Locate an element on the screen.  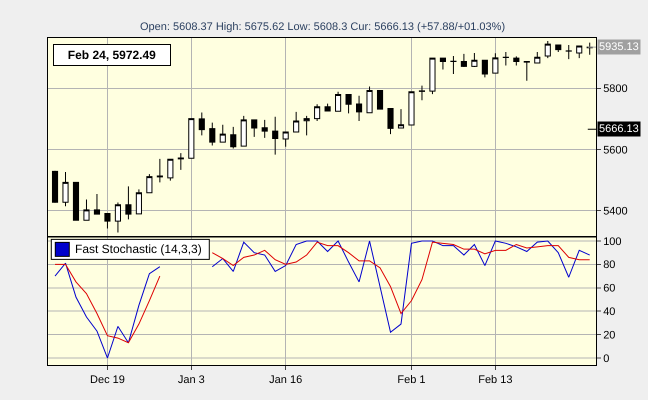
y-tick-label: 100 is located at coordinates (612, 242).